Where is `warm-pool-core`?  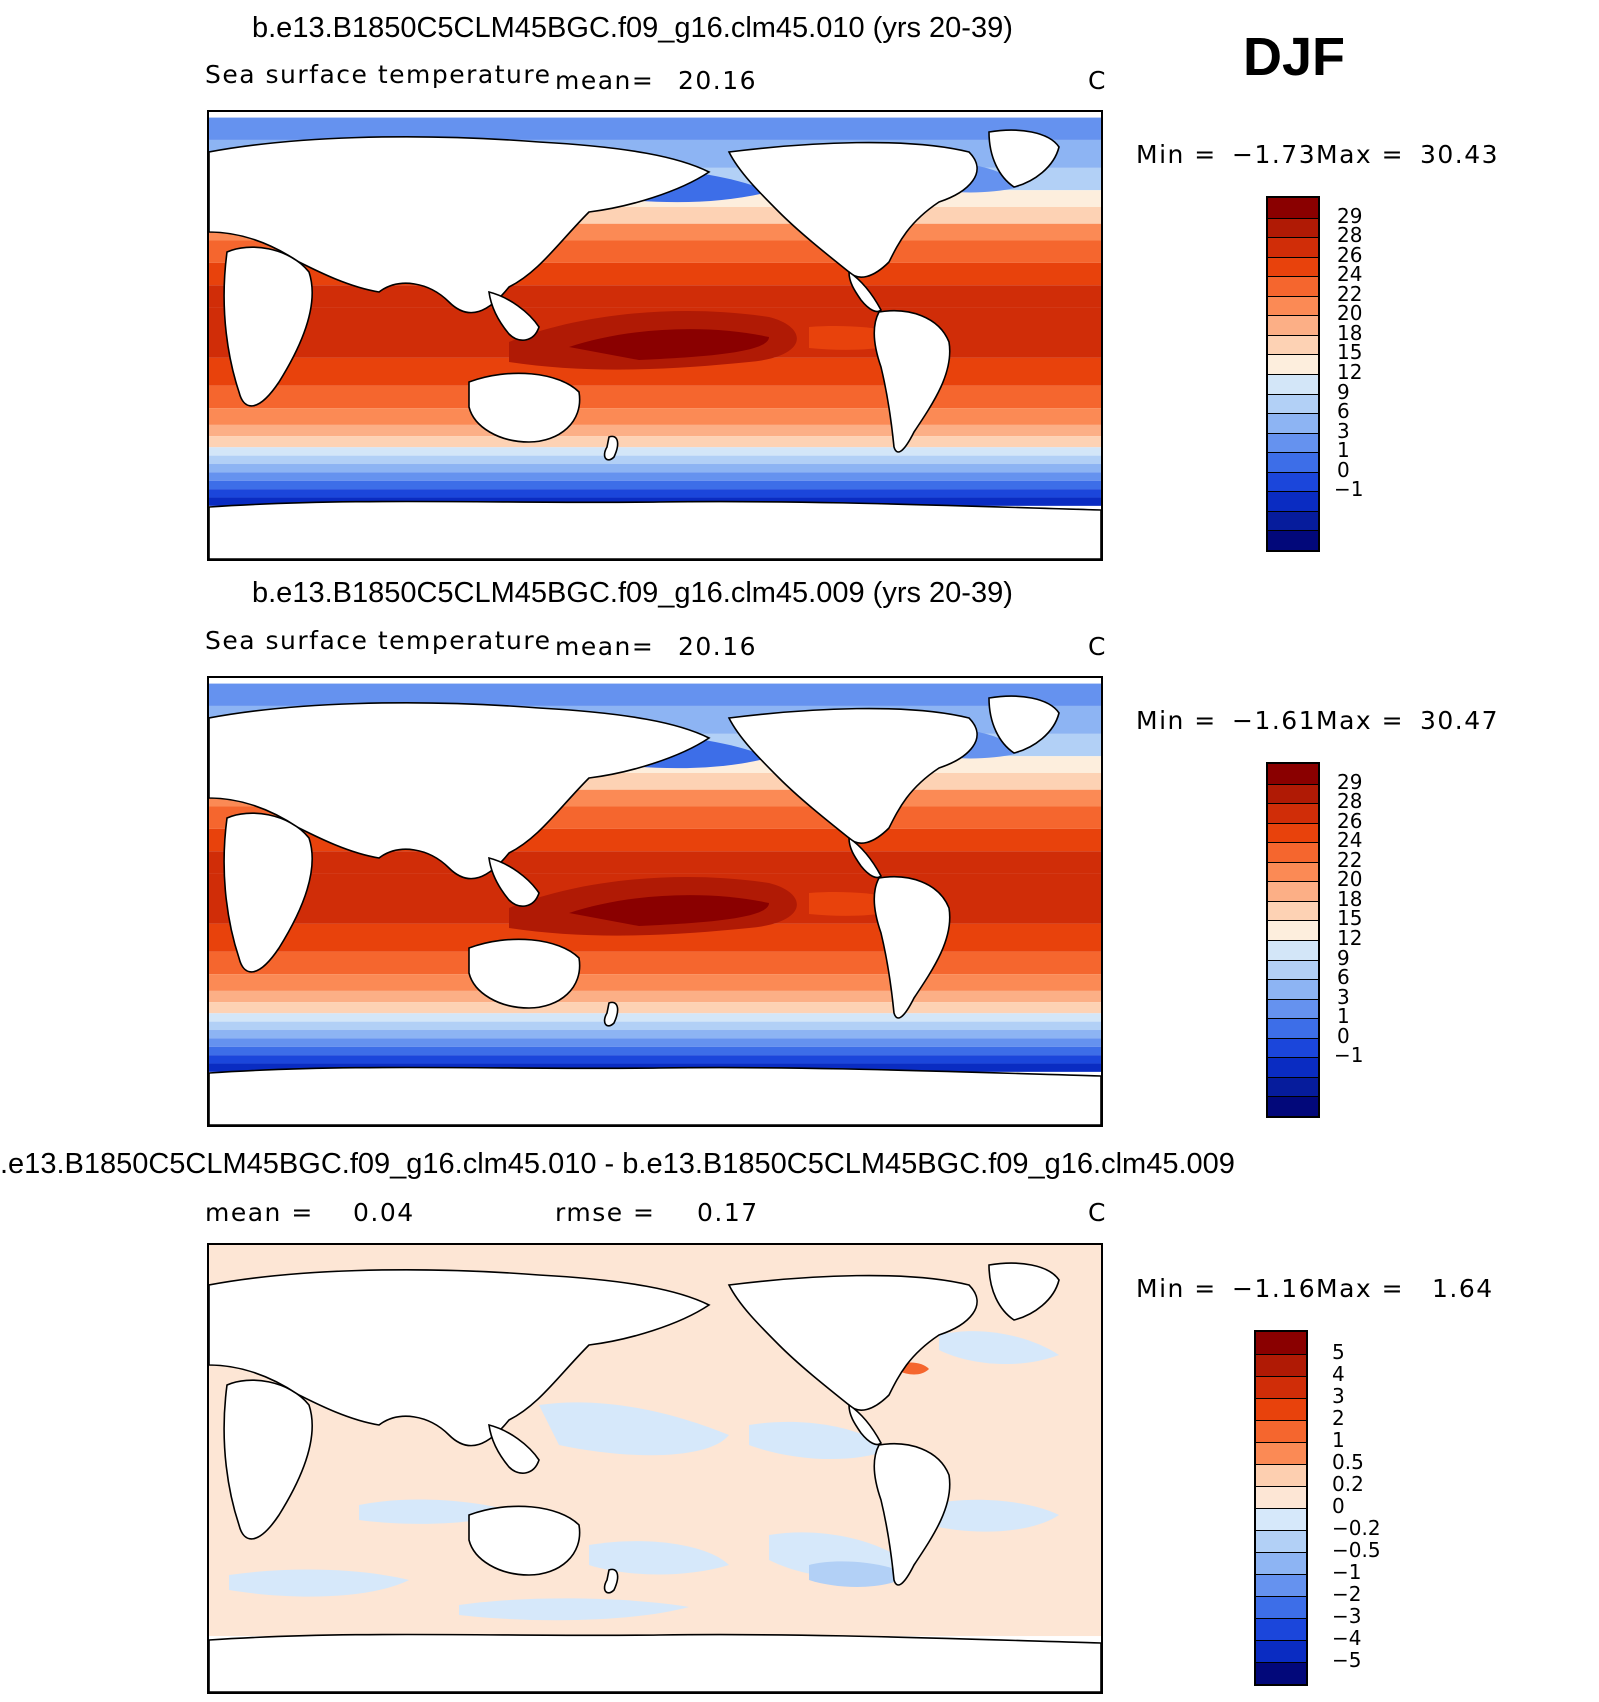
warm-pool-core is located at coordinates (669, 910).